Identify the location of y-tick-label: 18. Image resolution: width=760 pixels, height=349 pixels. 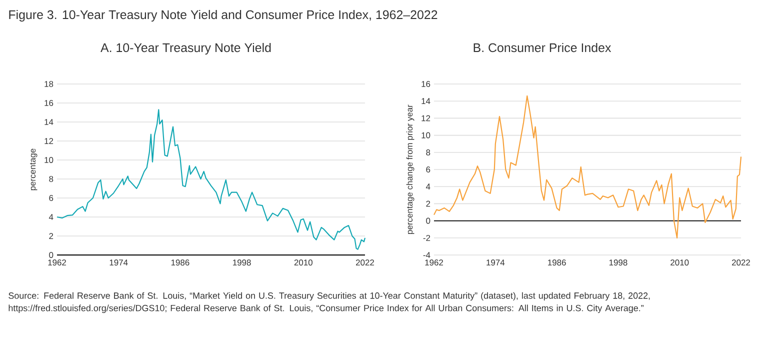
(49, 84).